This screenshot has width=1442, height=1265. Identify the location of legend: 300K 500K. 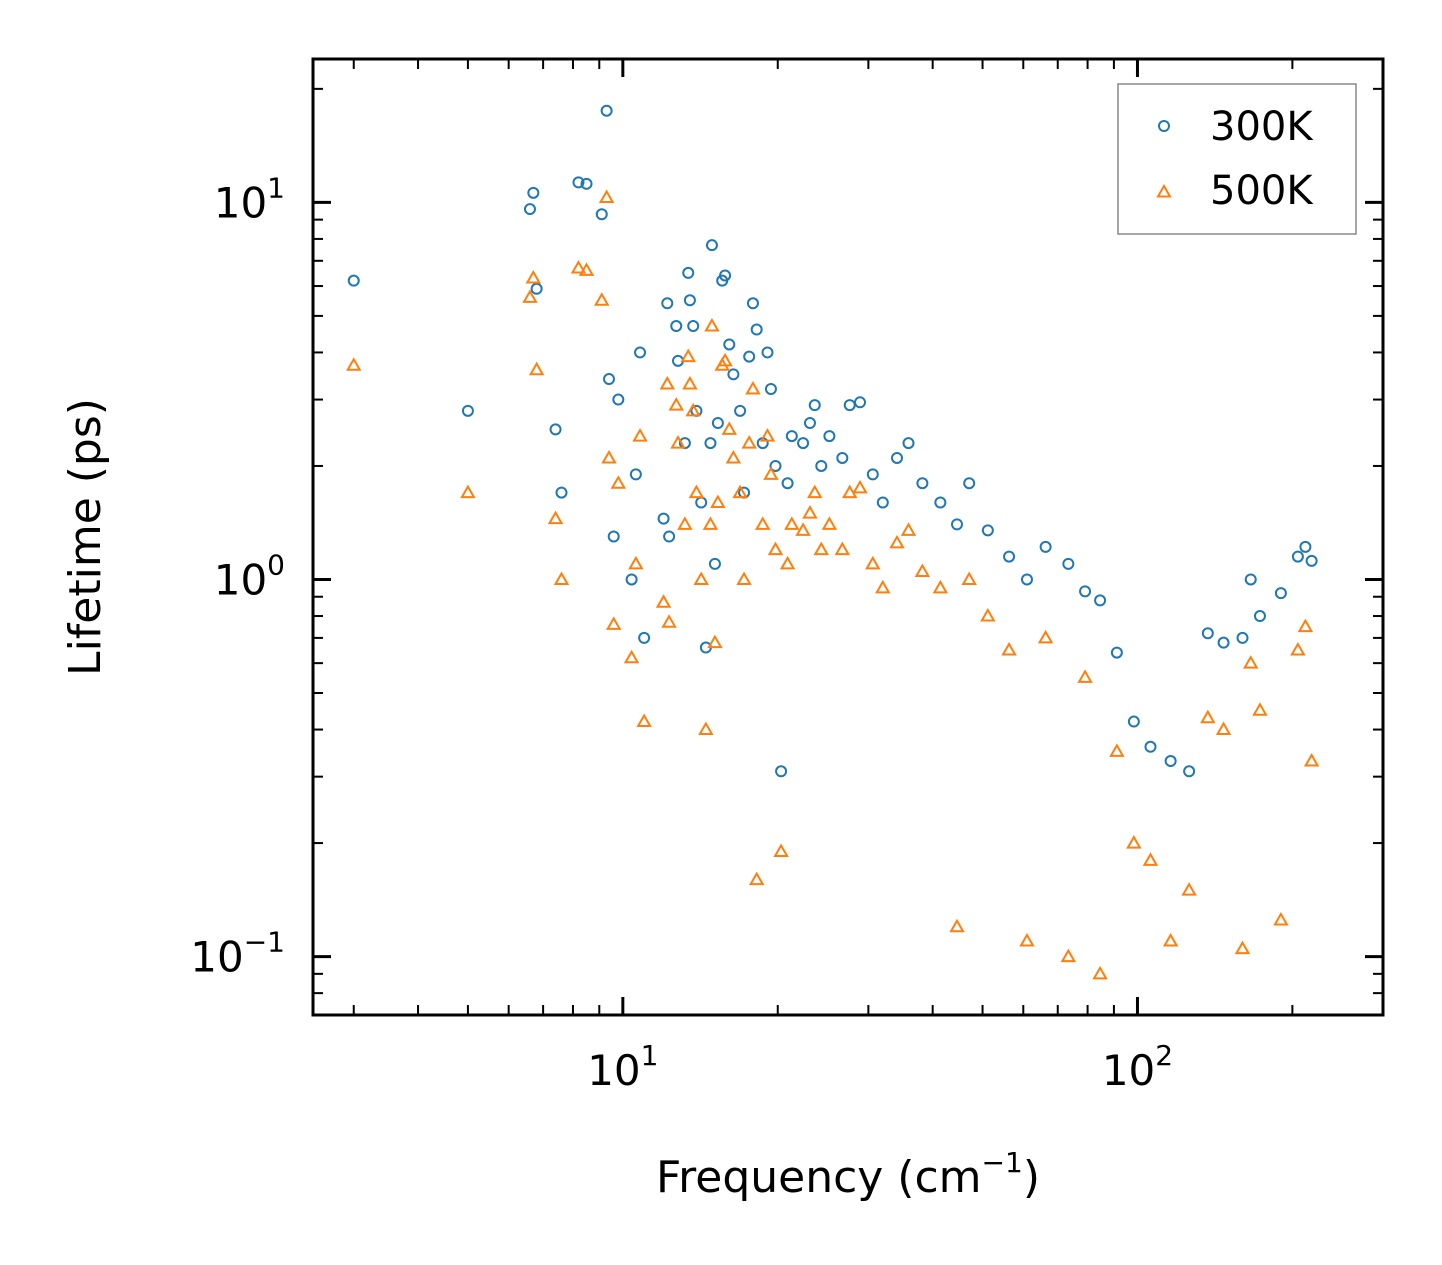
(1237, 159).